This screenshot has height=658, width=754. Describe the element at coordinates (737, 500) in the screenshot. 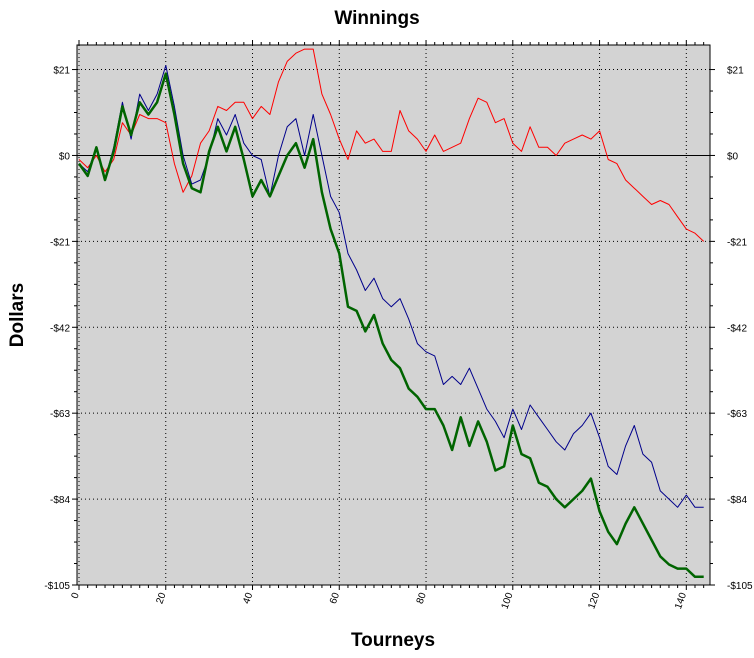

I see `y-tick-label-right: -$84` at that location.